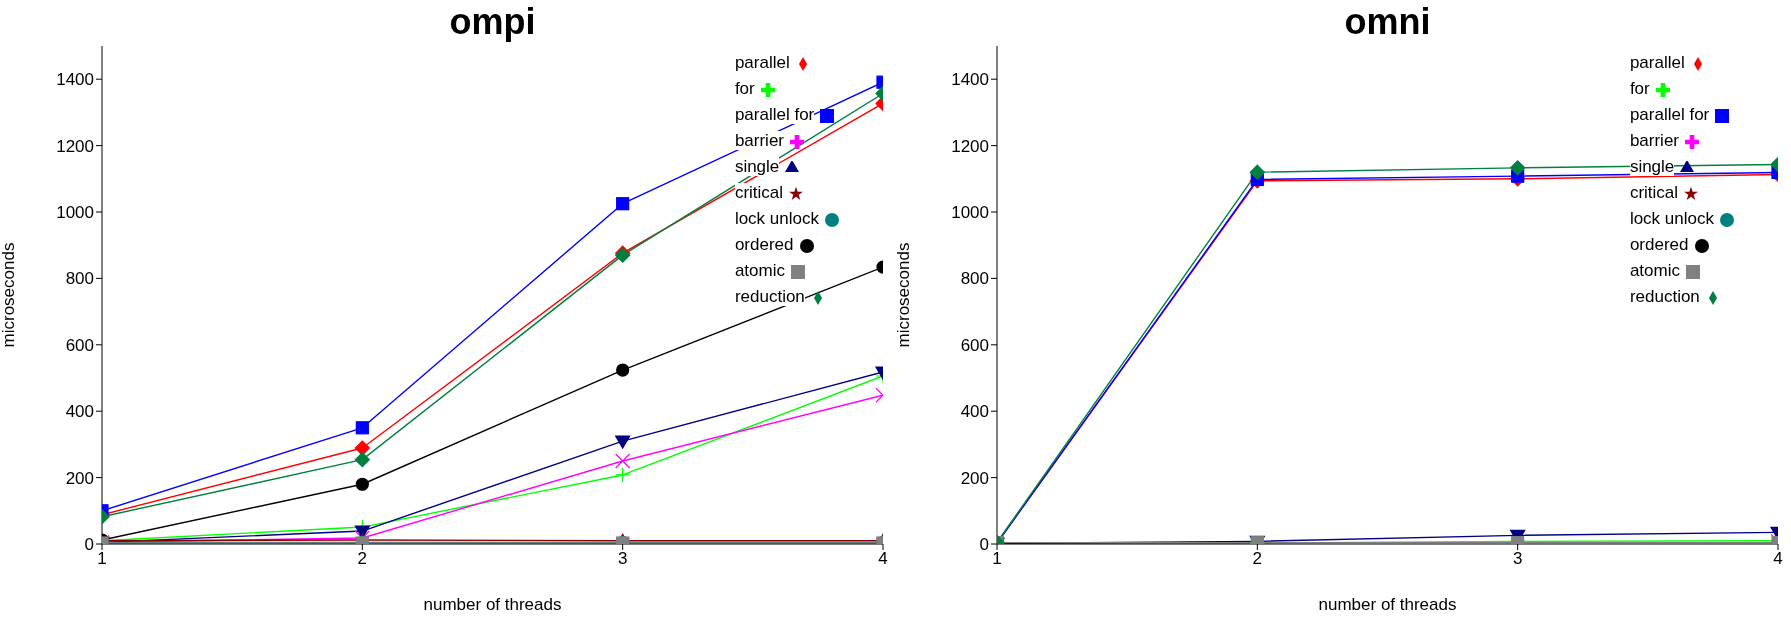  What do you see at coordinates (492, 22) in the screenshot?
I see `chart-title: ompi` at bounding box center [492, 22].